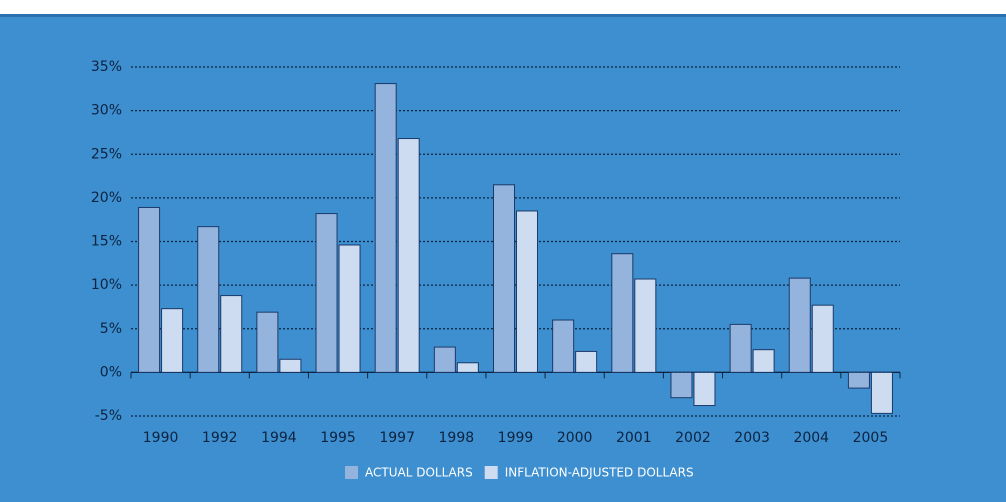  I want to click on x-tick-label: 1997, so click(397, 438).